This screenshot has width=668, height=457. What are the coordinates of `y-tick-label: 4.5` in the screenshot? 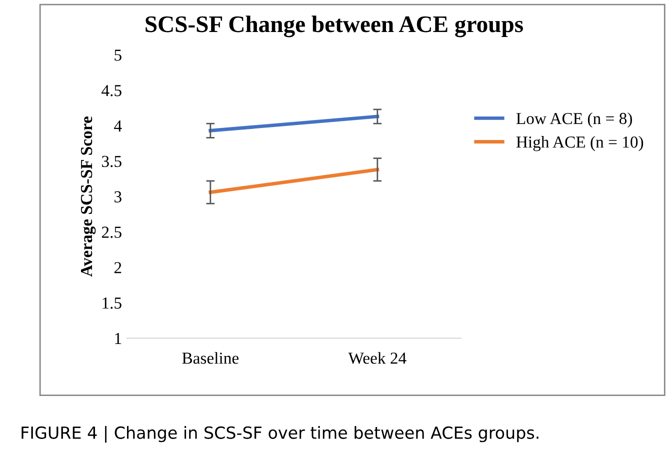 It's located at (112, 90).